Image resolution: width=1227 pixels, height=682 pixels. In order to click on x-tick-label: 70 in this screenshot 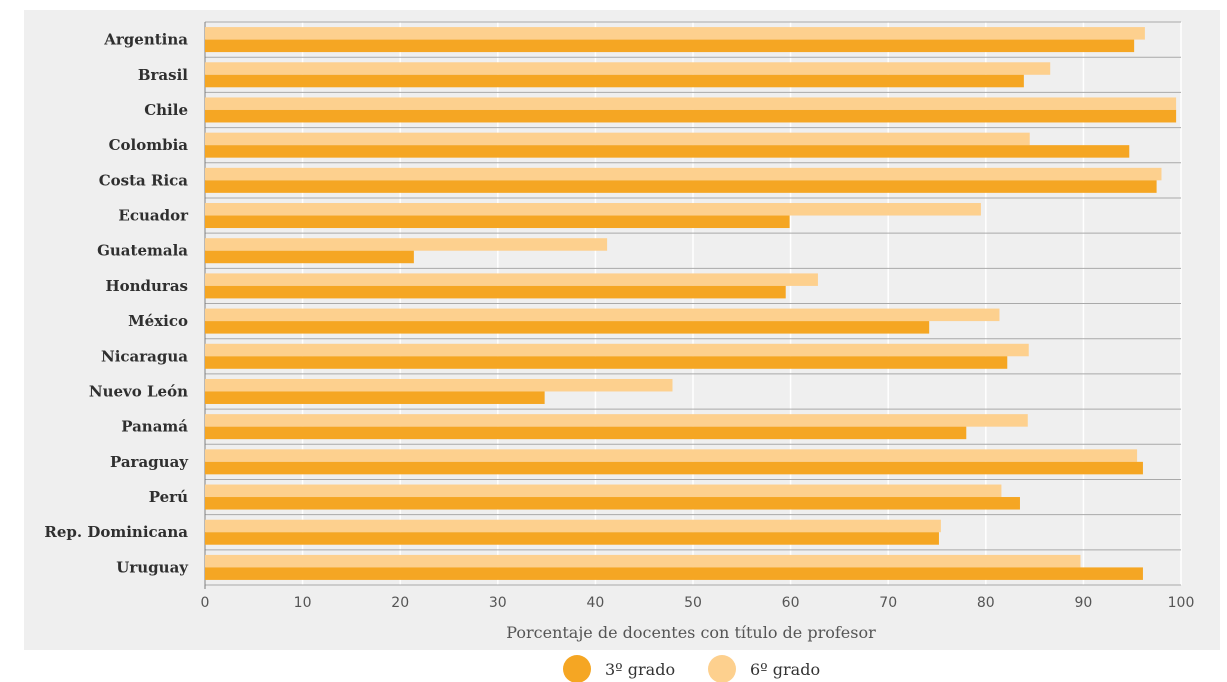, I will do `click(888, 603)`.